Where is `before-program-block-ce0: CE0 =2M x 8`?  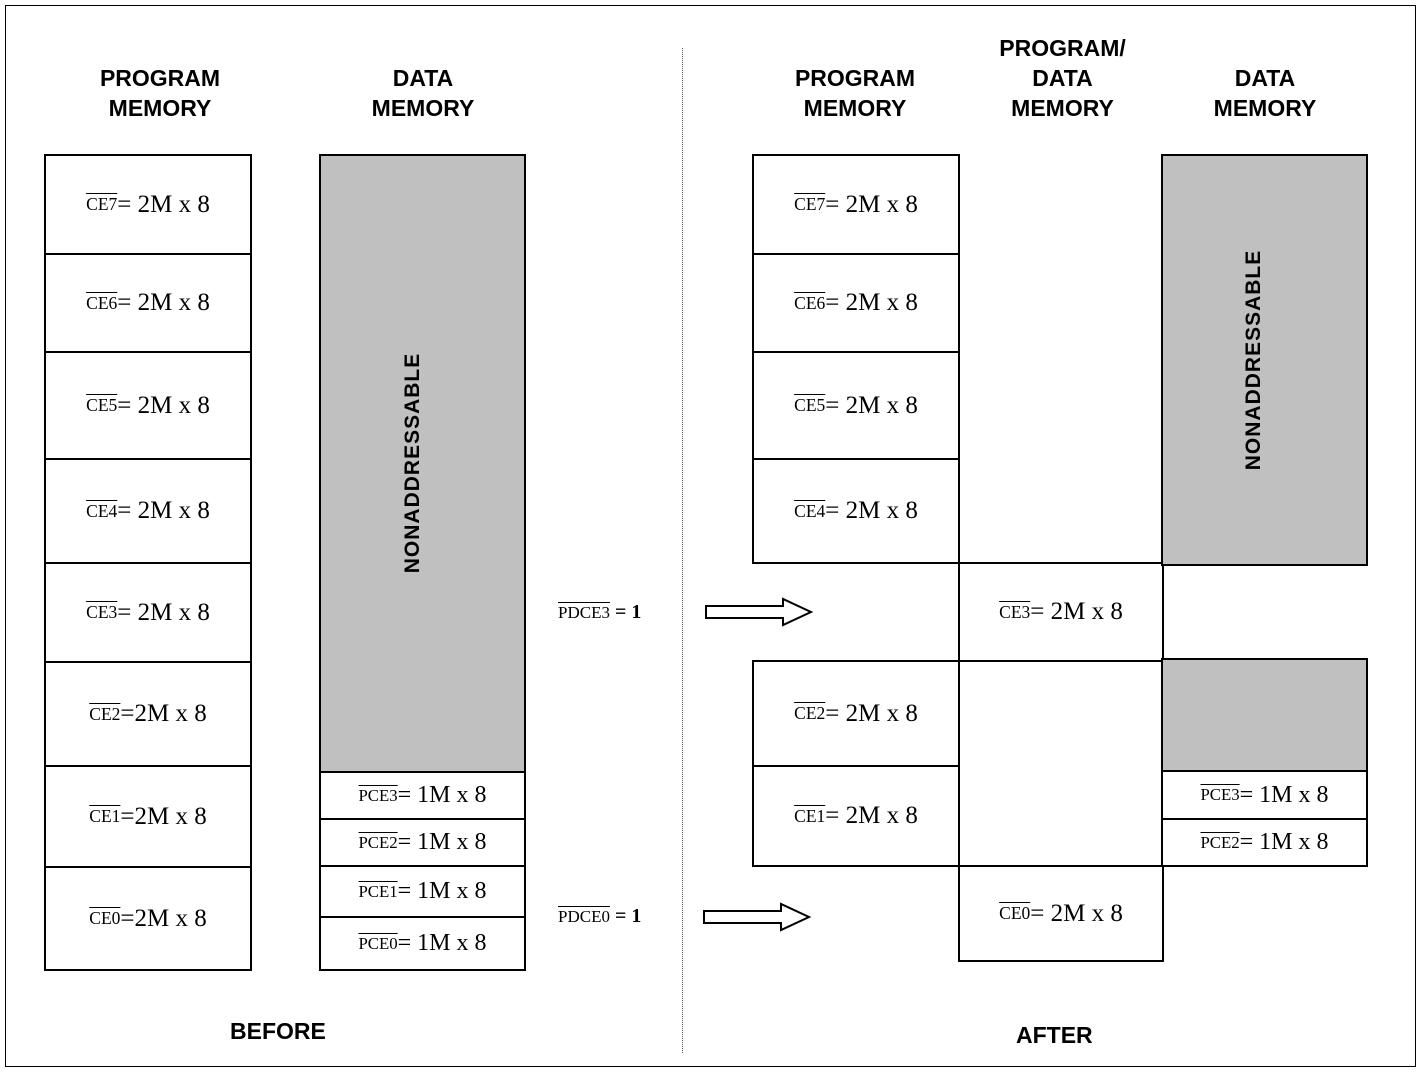 before-program-block-ce0: CE0 =2M x 8 is located at coordinates (148, 918).